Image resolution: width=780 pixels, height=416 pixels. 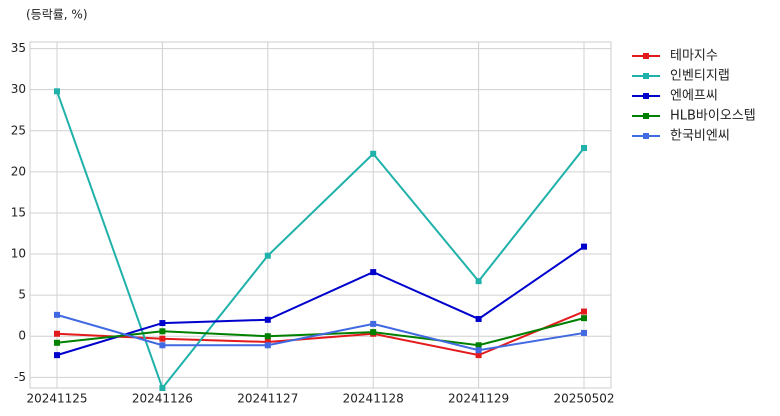 What do you see at coordinates (162, 399) in the screenshot?
I see `x-tick-label: 20241126` at bounding box center [162, 399].